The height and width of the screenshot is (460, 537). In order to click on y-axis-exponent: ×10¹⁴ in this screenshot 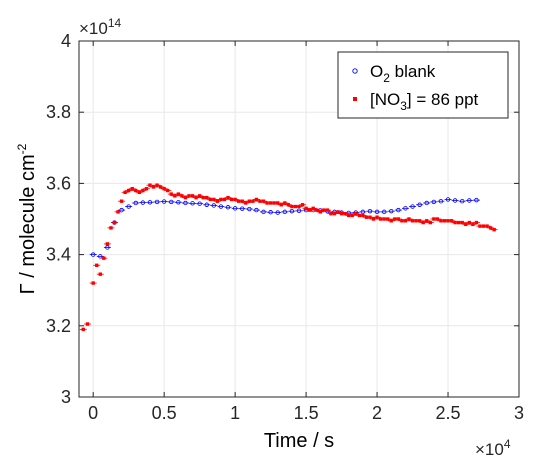, I will do `click(100, 27)`.